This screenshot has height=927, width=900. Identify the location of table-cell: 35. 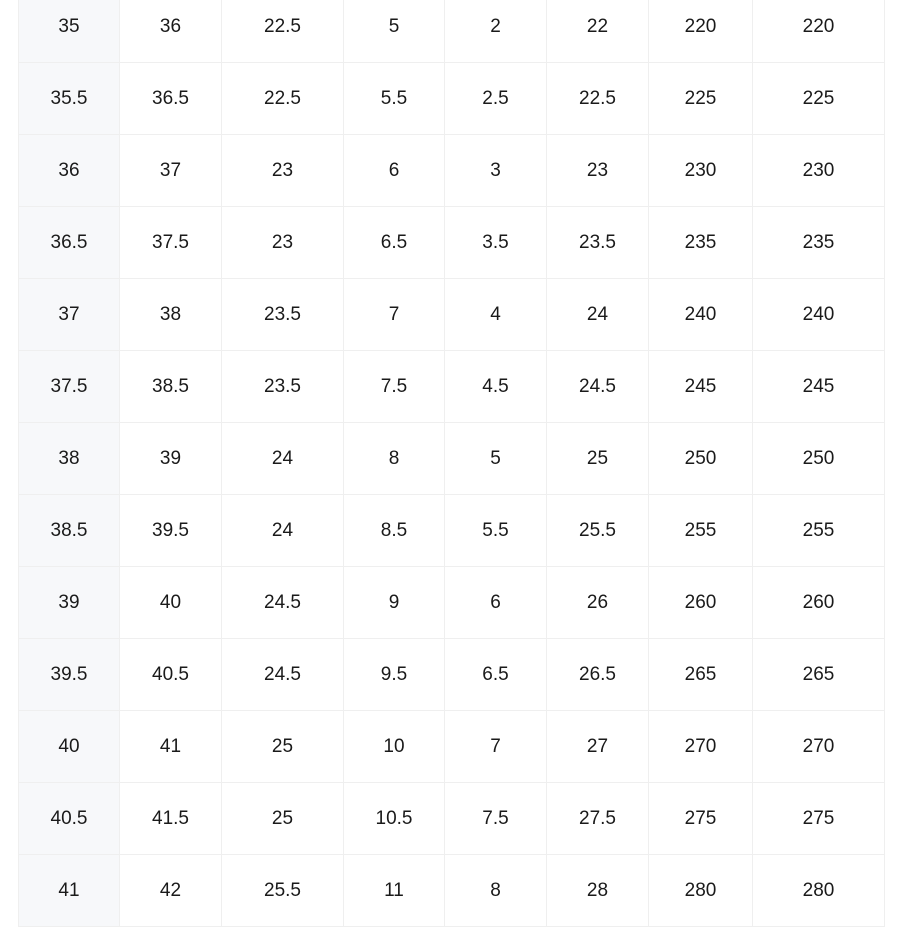
(69, 31).